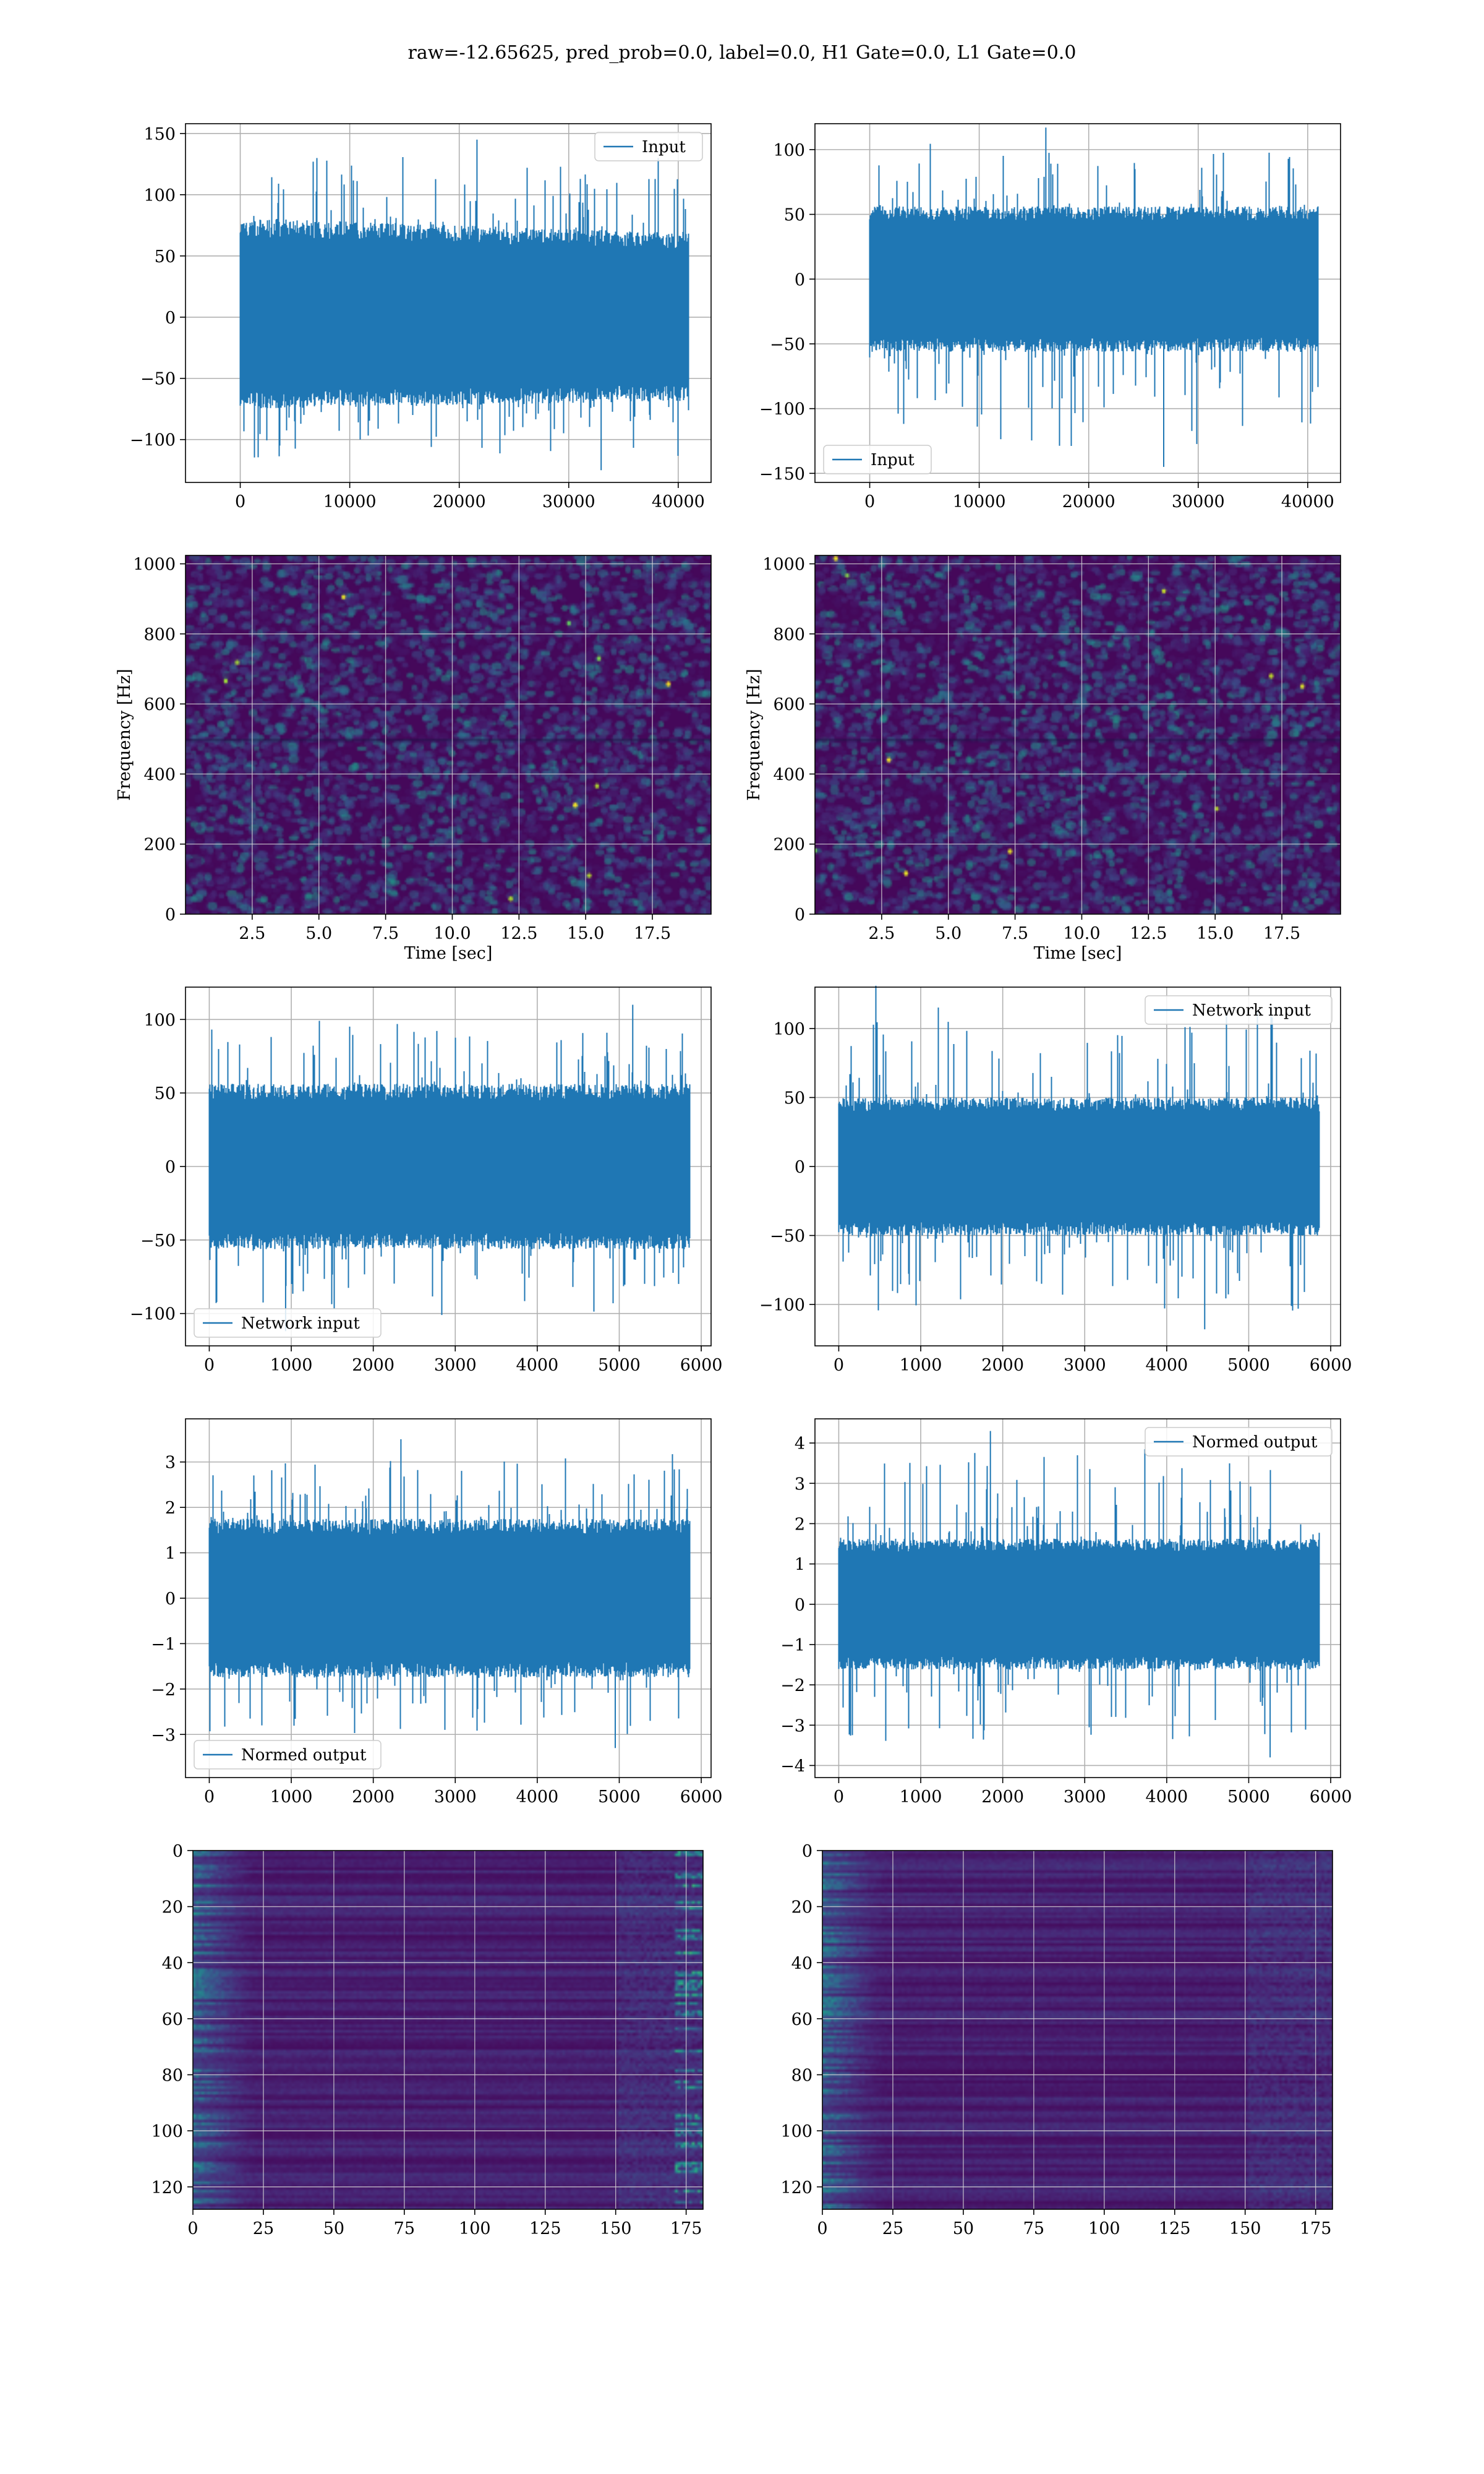 This screenshot has height=2474, width=1484. I want to click on x-axis-label: Time [sec], so click(448, 954).